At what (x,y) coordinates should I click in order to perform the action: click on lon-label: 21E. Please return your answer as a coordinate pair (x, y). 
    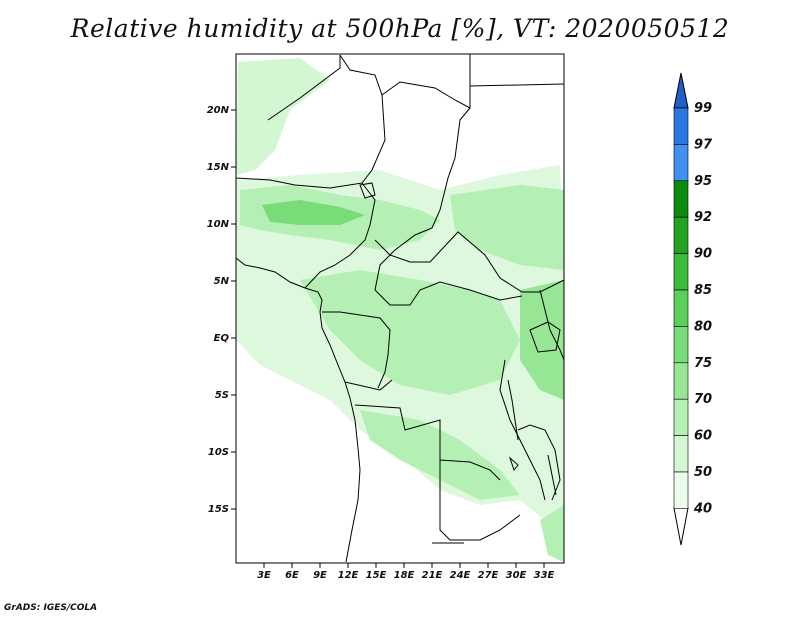
    Looking at the image, I should click on (432, 575).